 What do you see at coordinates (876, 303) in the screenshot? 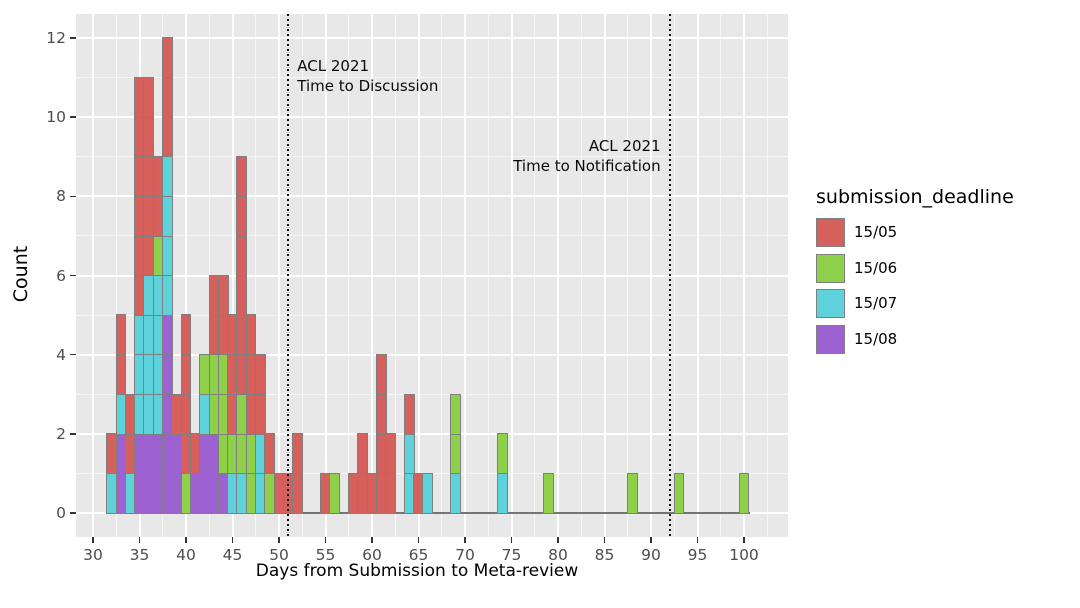
I see `legend-item-label: 15/07` at bounding box center [876, 303].